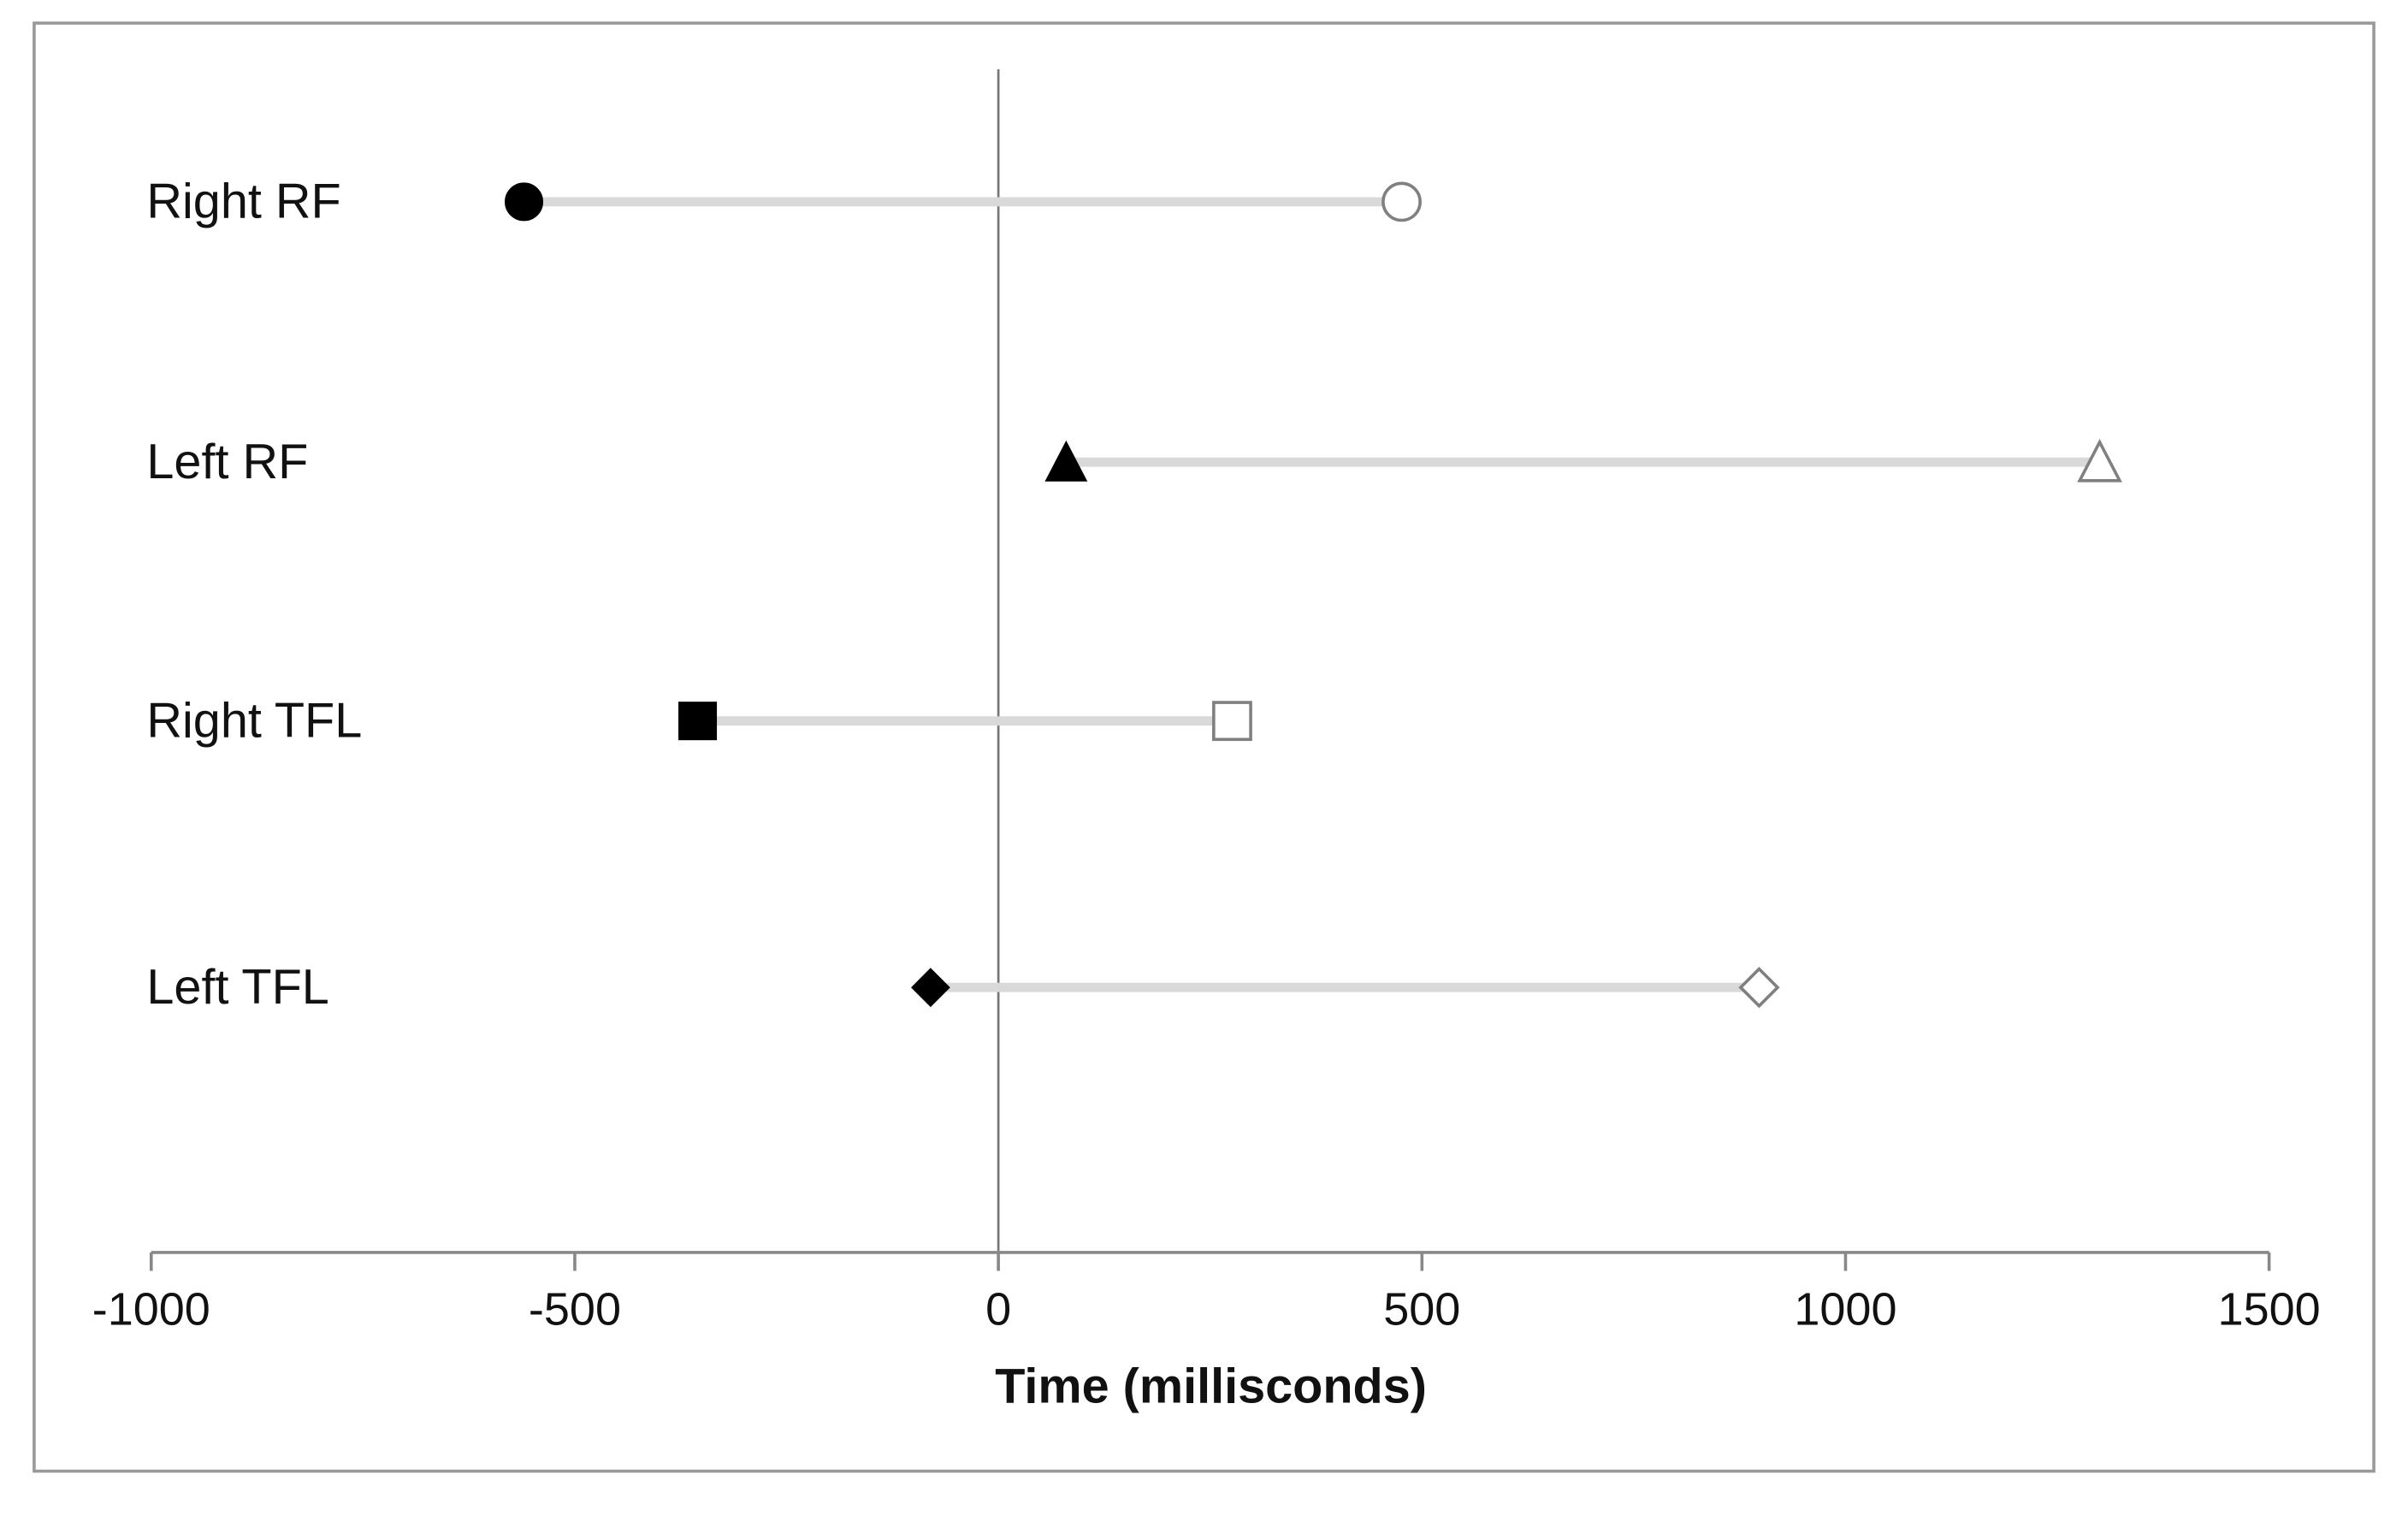 The image size is (2408, 1522). What do you see at coordinates (151, 1309) in the screenshot?
I see `x-tick-label: -1000` at bounding box center [151, 1309].